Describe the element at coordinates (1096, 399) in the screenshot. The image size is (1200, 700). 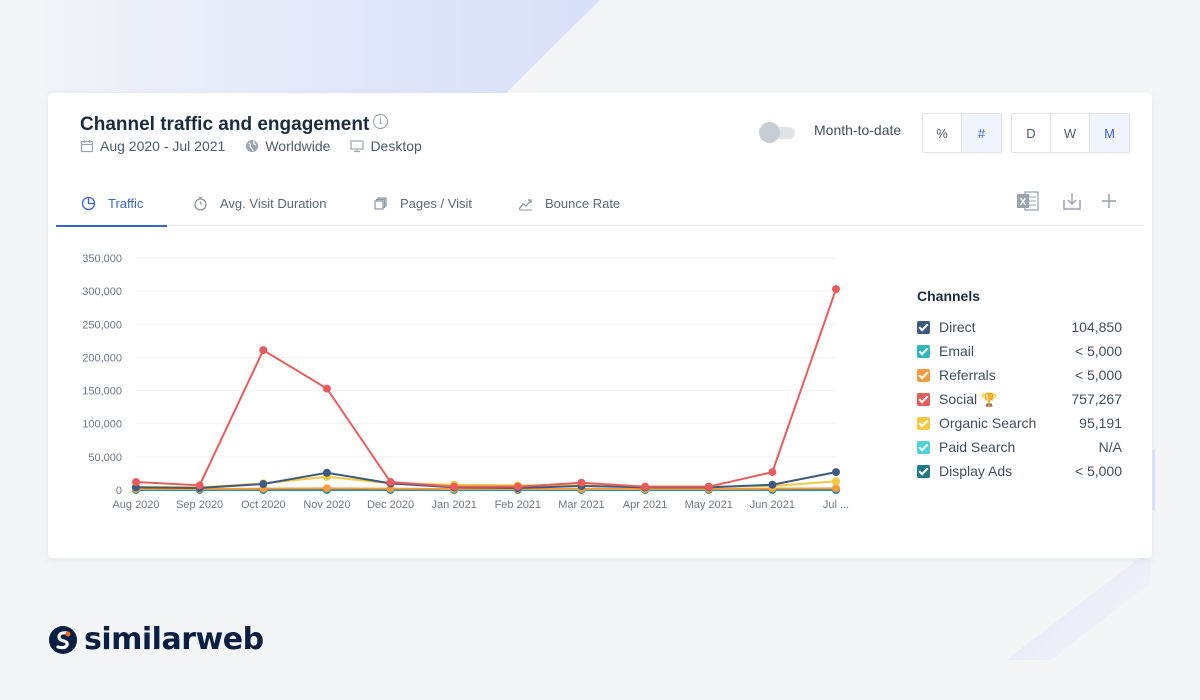
I see `legend-item-value: 757,267` at that location.